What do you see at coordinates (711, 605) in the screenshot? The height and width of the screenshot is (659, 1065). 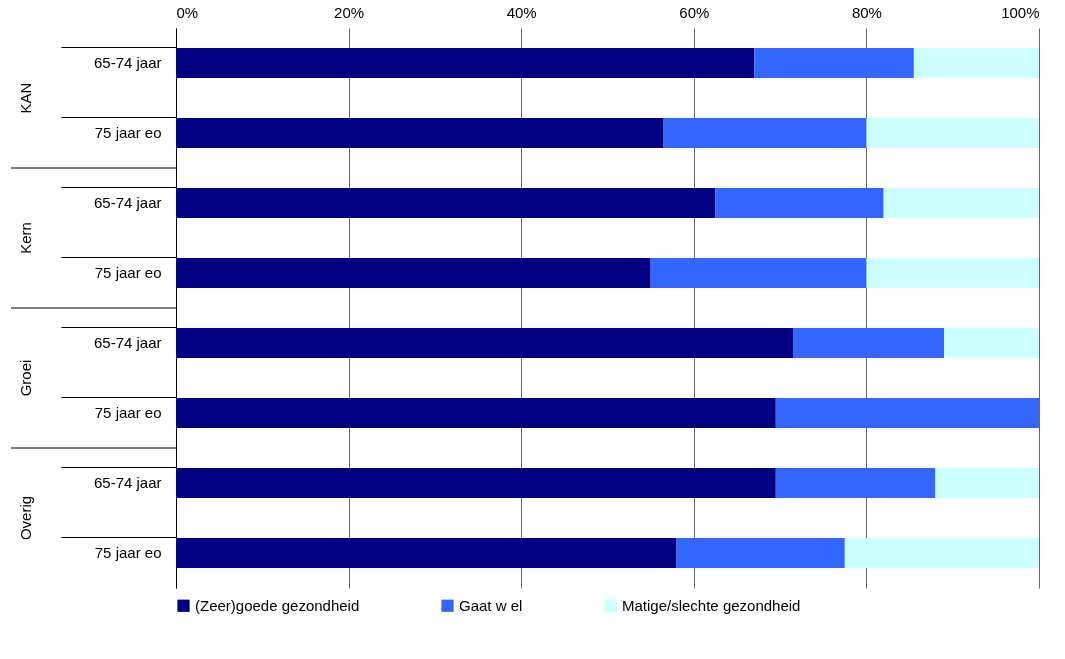 I see `legend-label: Matige/slechte gezondheid` at bounding box center [711, 605].